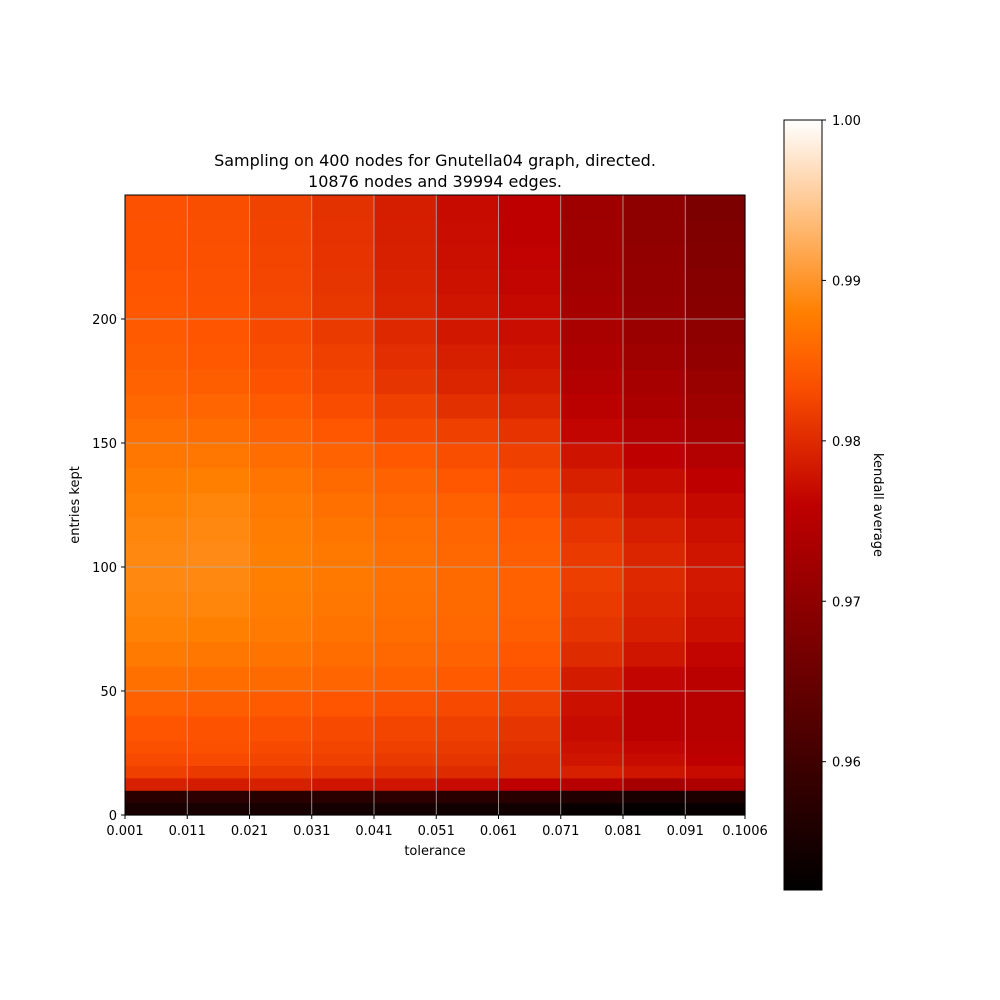 Image resolution: width=1000 pixels, height=1000 pixels. Describe the element at coordinates (803, 505) in the screenshot. I see `colorbar` at that location.